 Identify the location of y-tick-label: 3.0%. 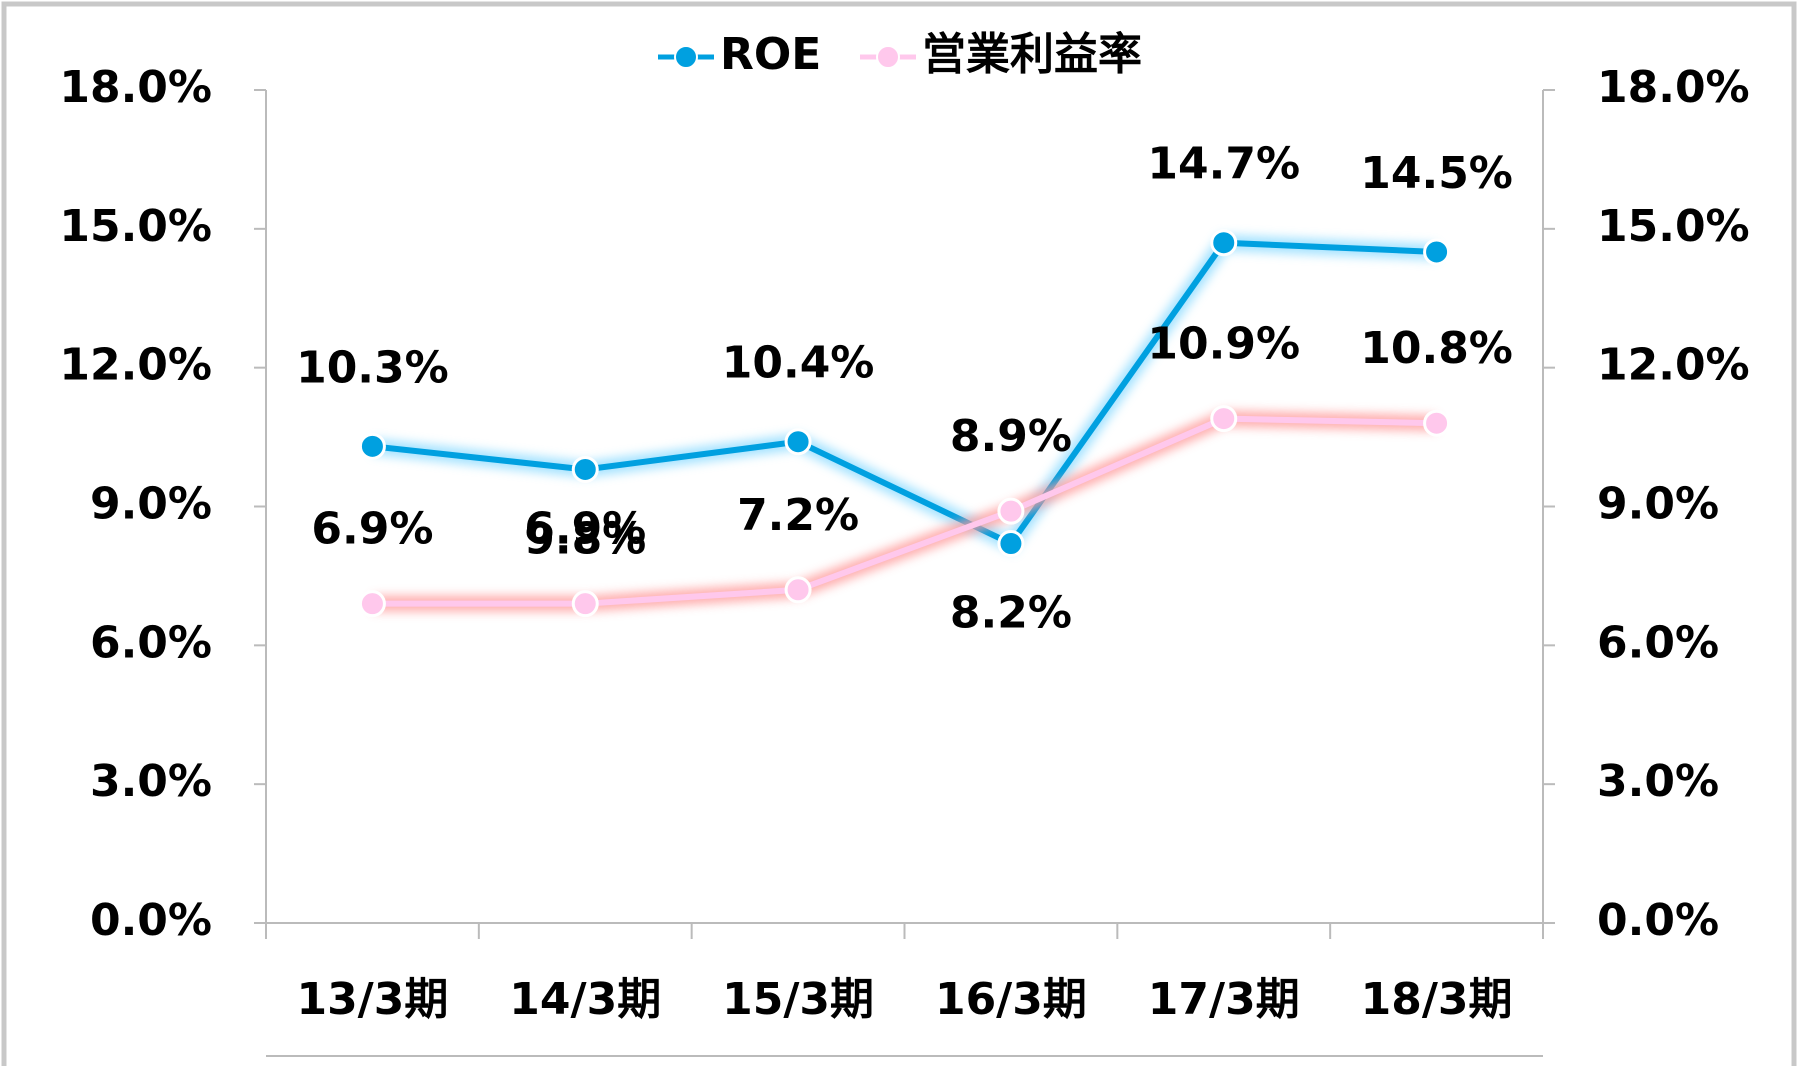
(151, 781).